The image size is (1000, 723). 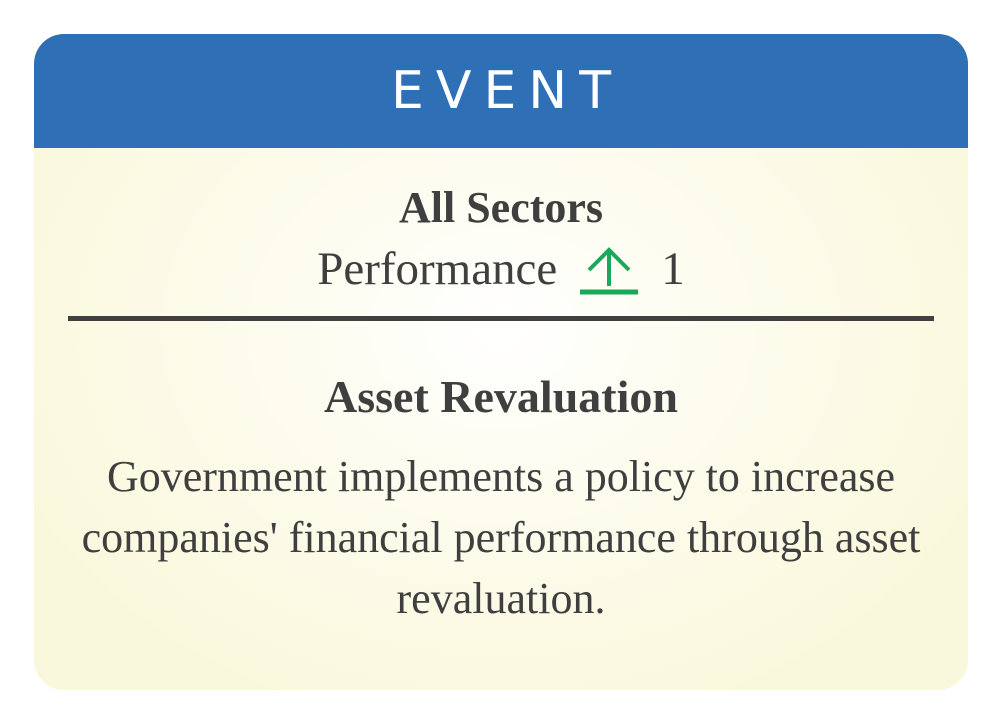 What do you see at coordinates (673, 269) in the screenshot?
I see `effect-value: 1` at bounding box center [673, 269].